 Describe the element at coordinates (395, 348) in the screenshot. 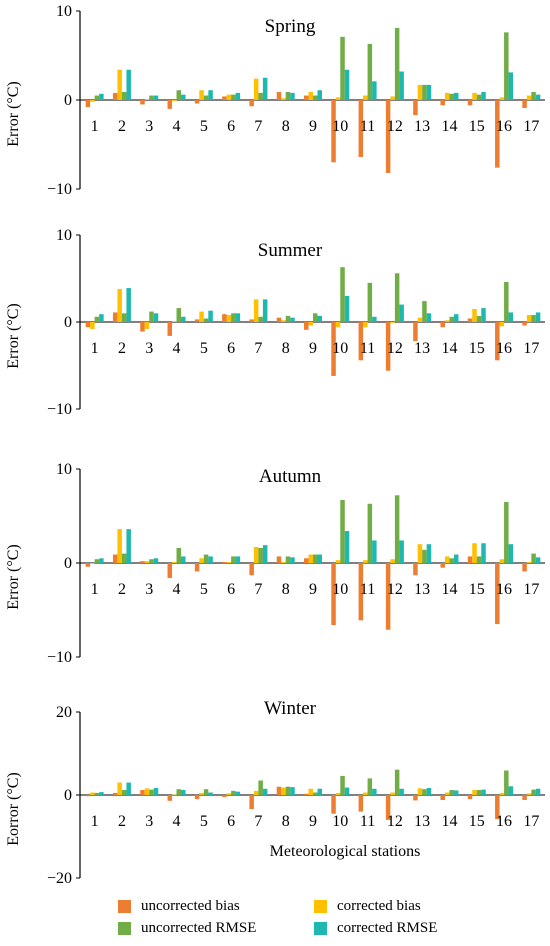

I see `x-tick-label: 12` at that location.